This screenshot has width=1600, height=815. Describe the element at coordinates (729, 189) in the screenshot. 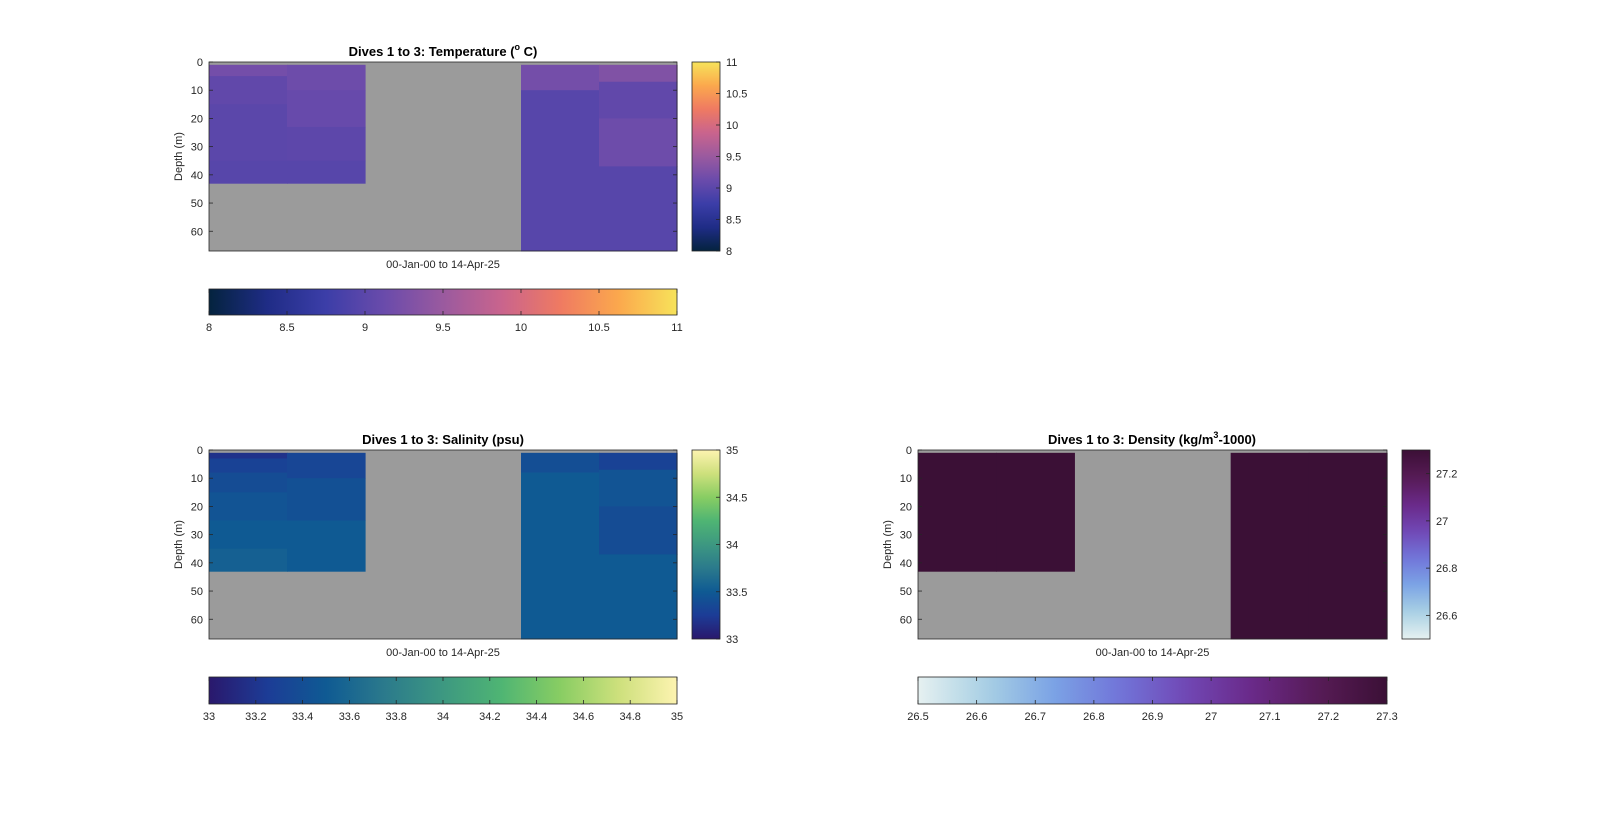

I see `temperature-colorbar-tick-label: 9` at that location.